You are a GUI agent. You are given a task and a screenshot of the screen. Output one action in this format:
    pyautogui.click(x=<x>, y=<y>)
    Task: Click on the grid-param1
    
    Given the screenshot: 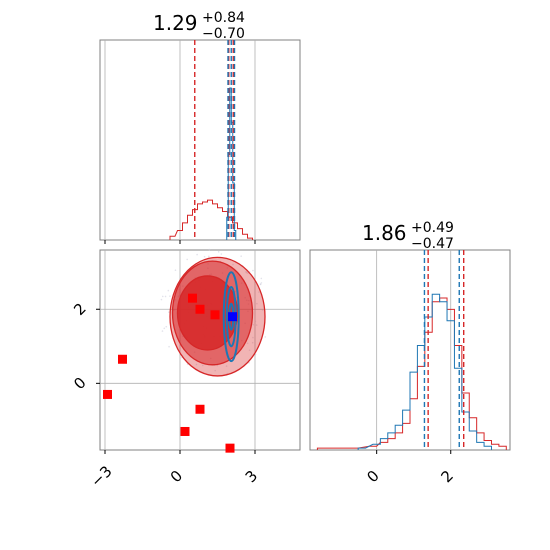 What is the action you would take?
    pyautogui.click(x=180, y=140)
    